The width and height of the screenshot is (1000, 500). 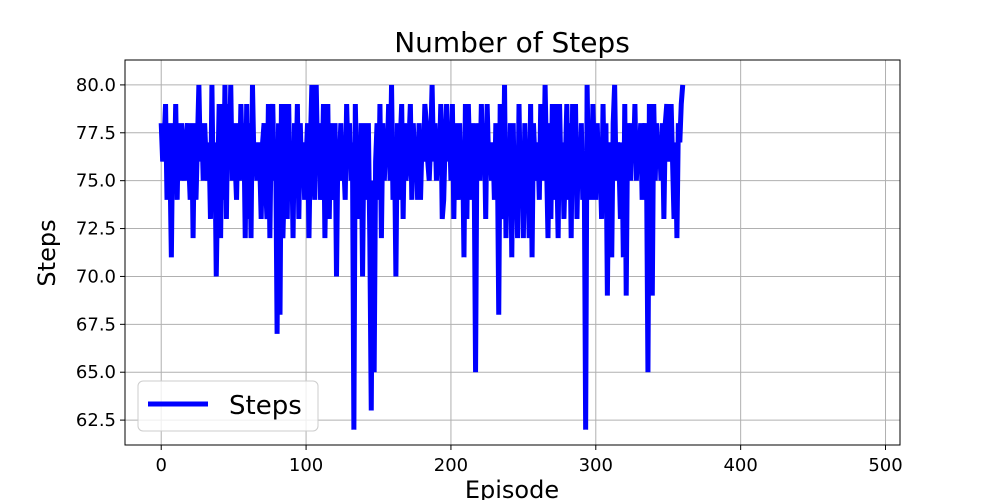 I want to click on y-tick-label: 62.5, so click(x=96, y=420).